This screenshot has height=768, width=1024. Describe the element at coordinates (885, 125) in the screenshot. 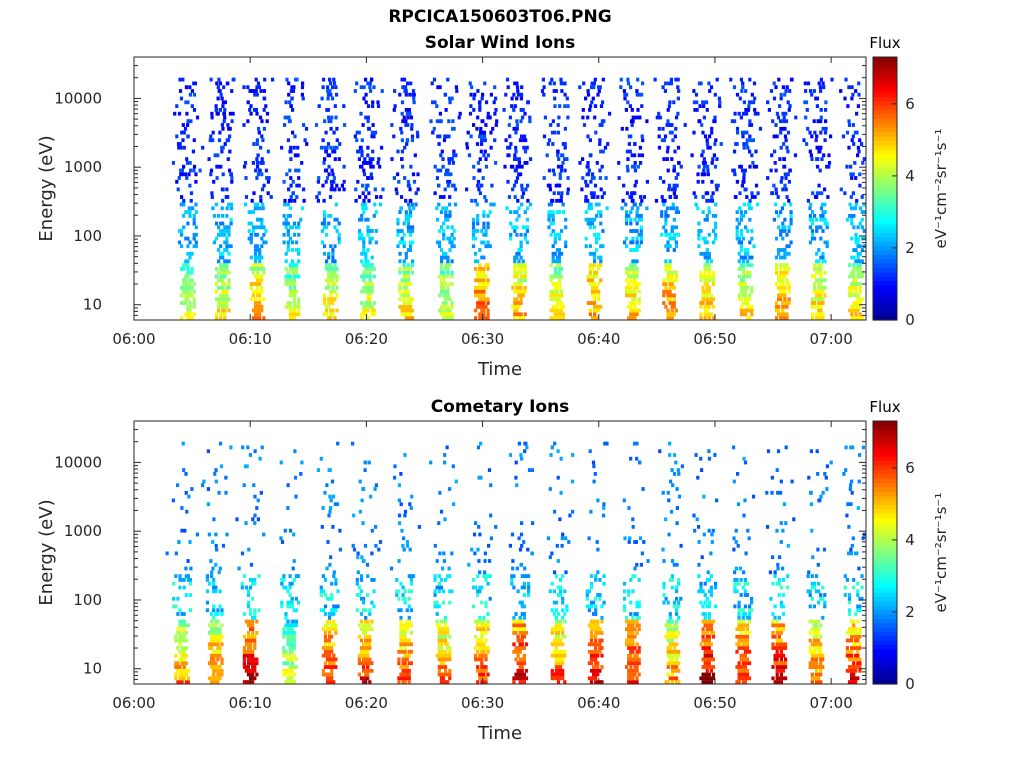

I see `colorbar-segment` at that location.